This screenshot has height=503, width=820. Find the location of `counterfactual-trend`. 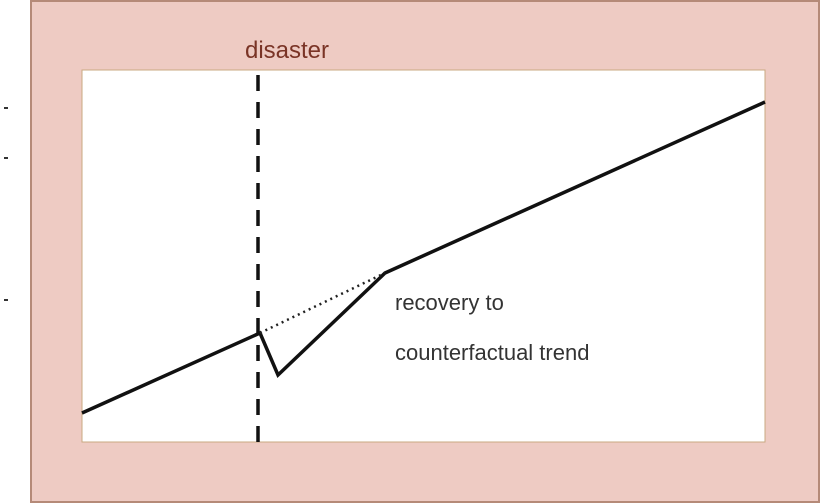

counterfactual-trend is located at coordinates (322, 303).